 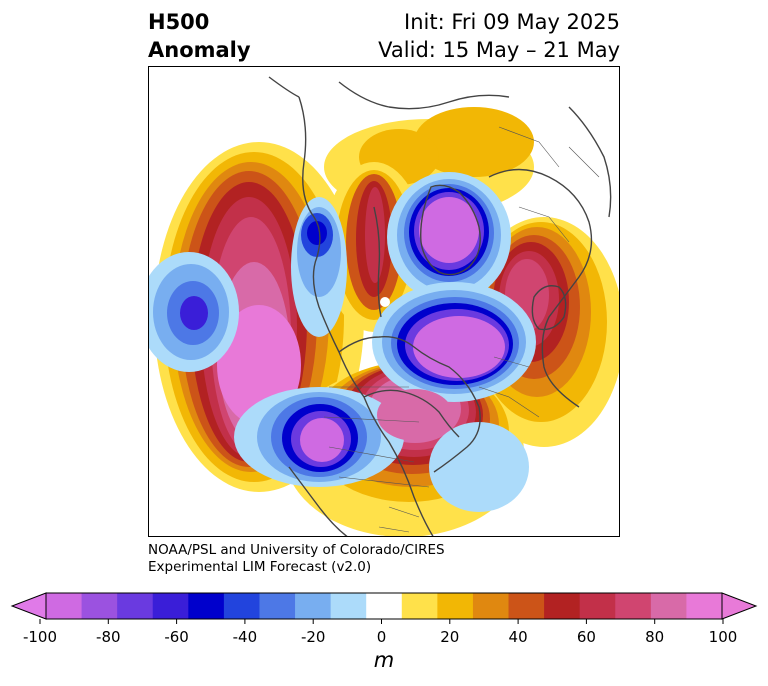 I want to click on colorbar-tick-label: -80, so click(x=108, y=637).